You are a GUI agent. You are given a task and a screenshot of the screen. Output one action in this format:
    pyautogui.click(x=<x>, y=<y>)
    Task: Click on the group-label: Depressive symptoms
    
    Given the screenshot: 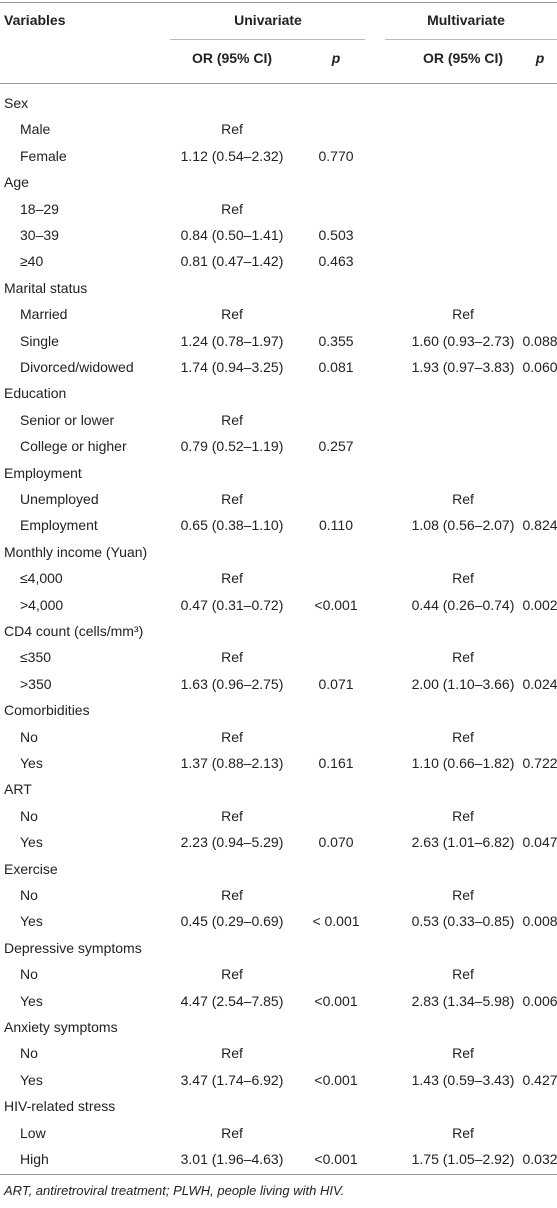 What is the action you would take?
    pyautogui.click(x=73, y=947)
    